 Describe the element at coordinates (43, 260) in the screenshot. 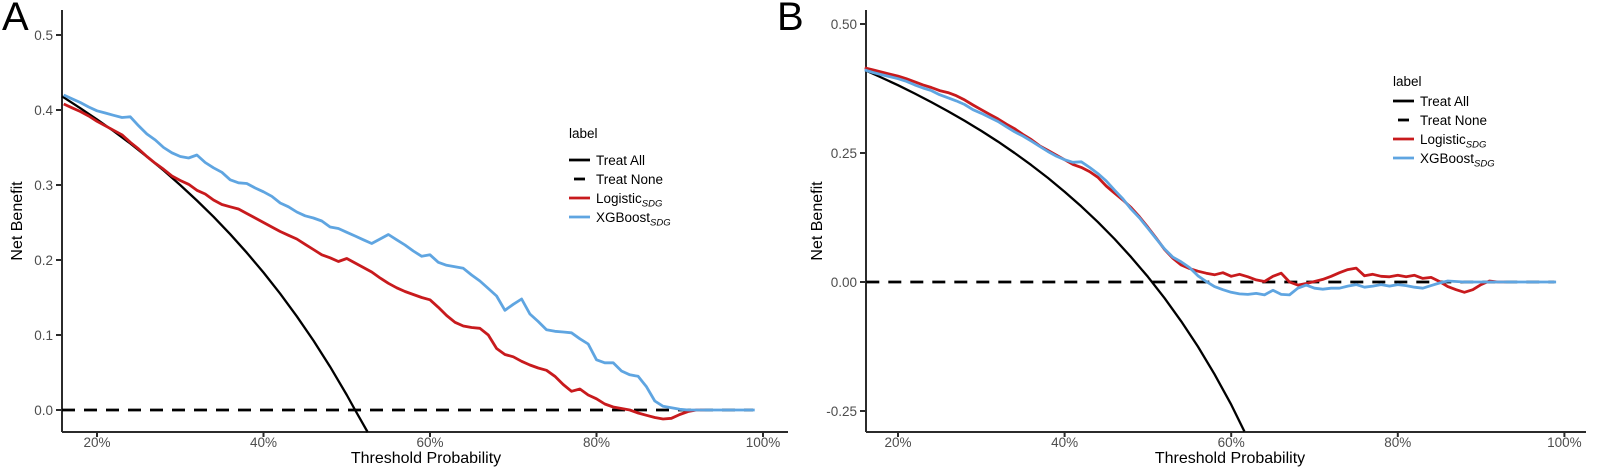

I see `y-tick-label: 0.2` at that location.